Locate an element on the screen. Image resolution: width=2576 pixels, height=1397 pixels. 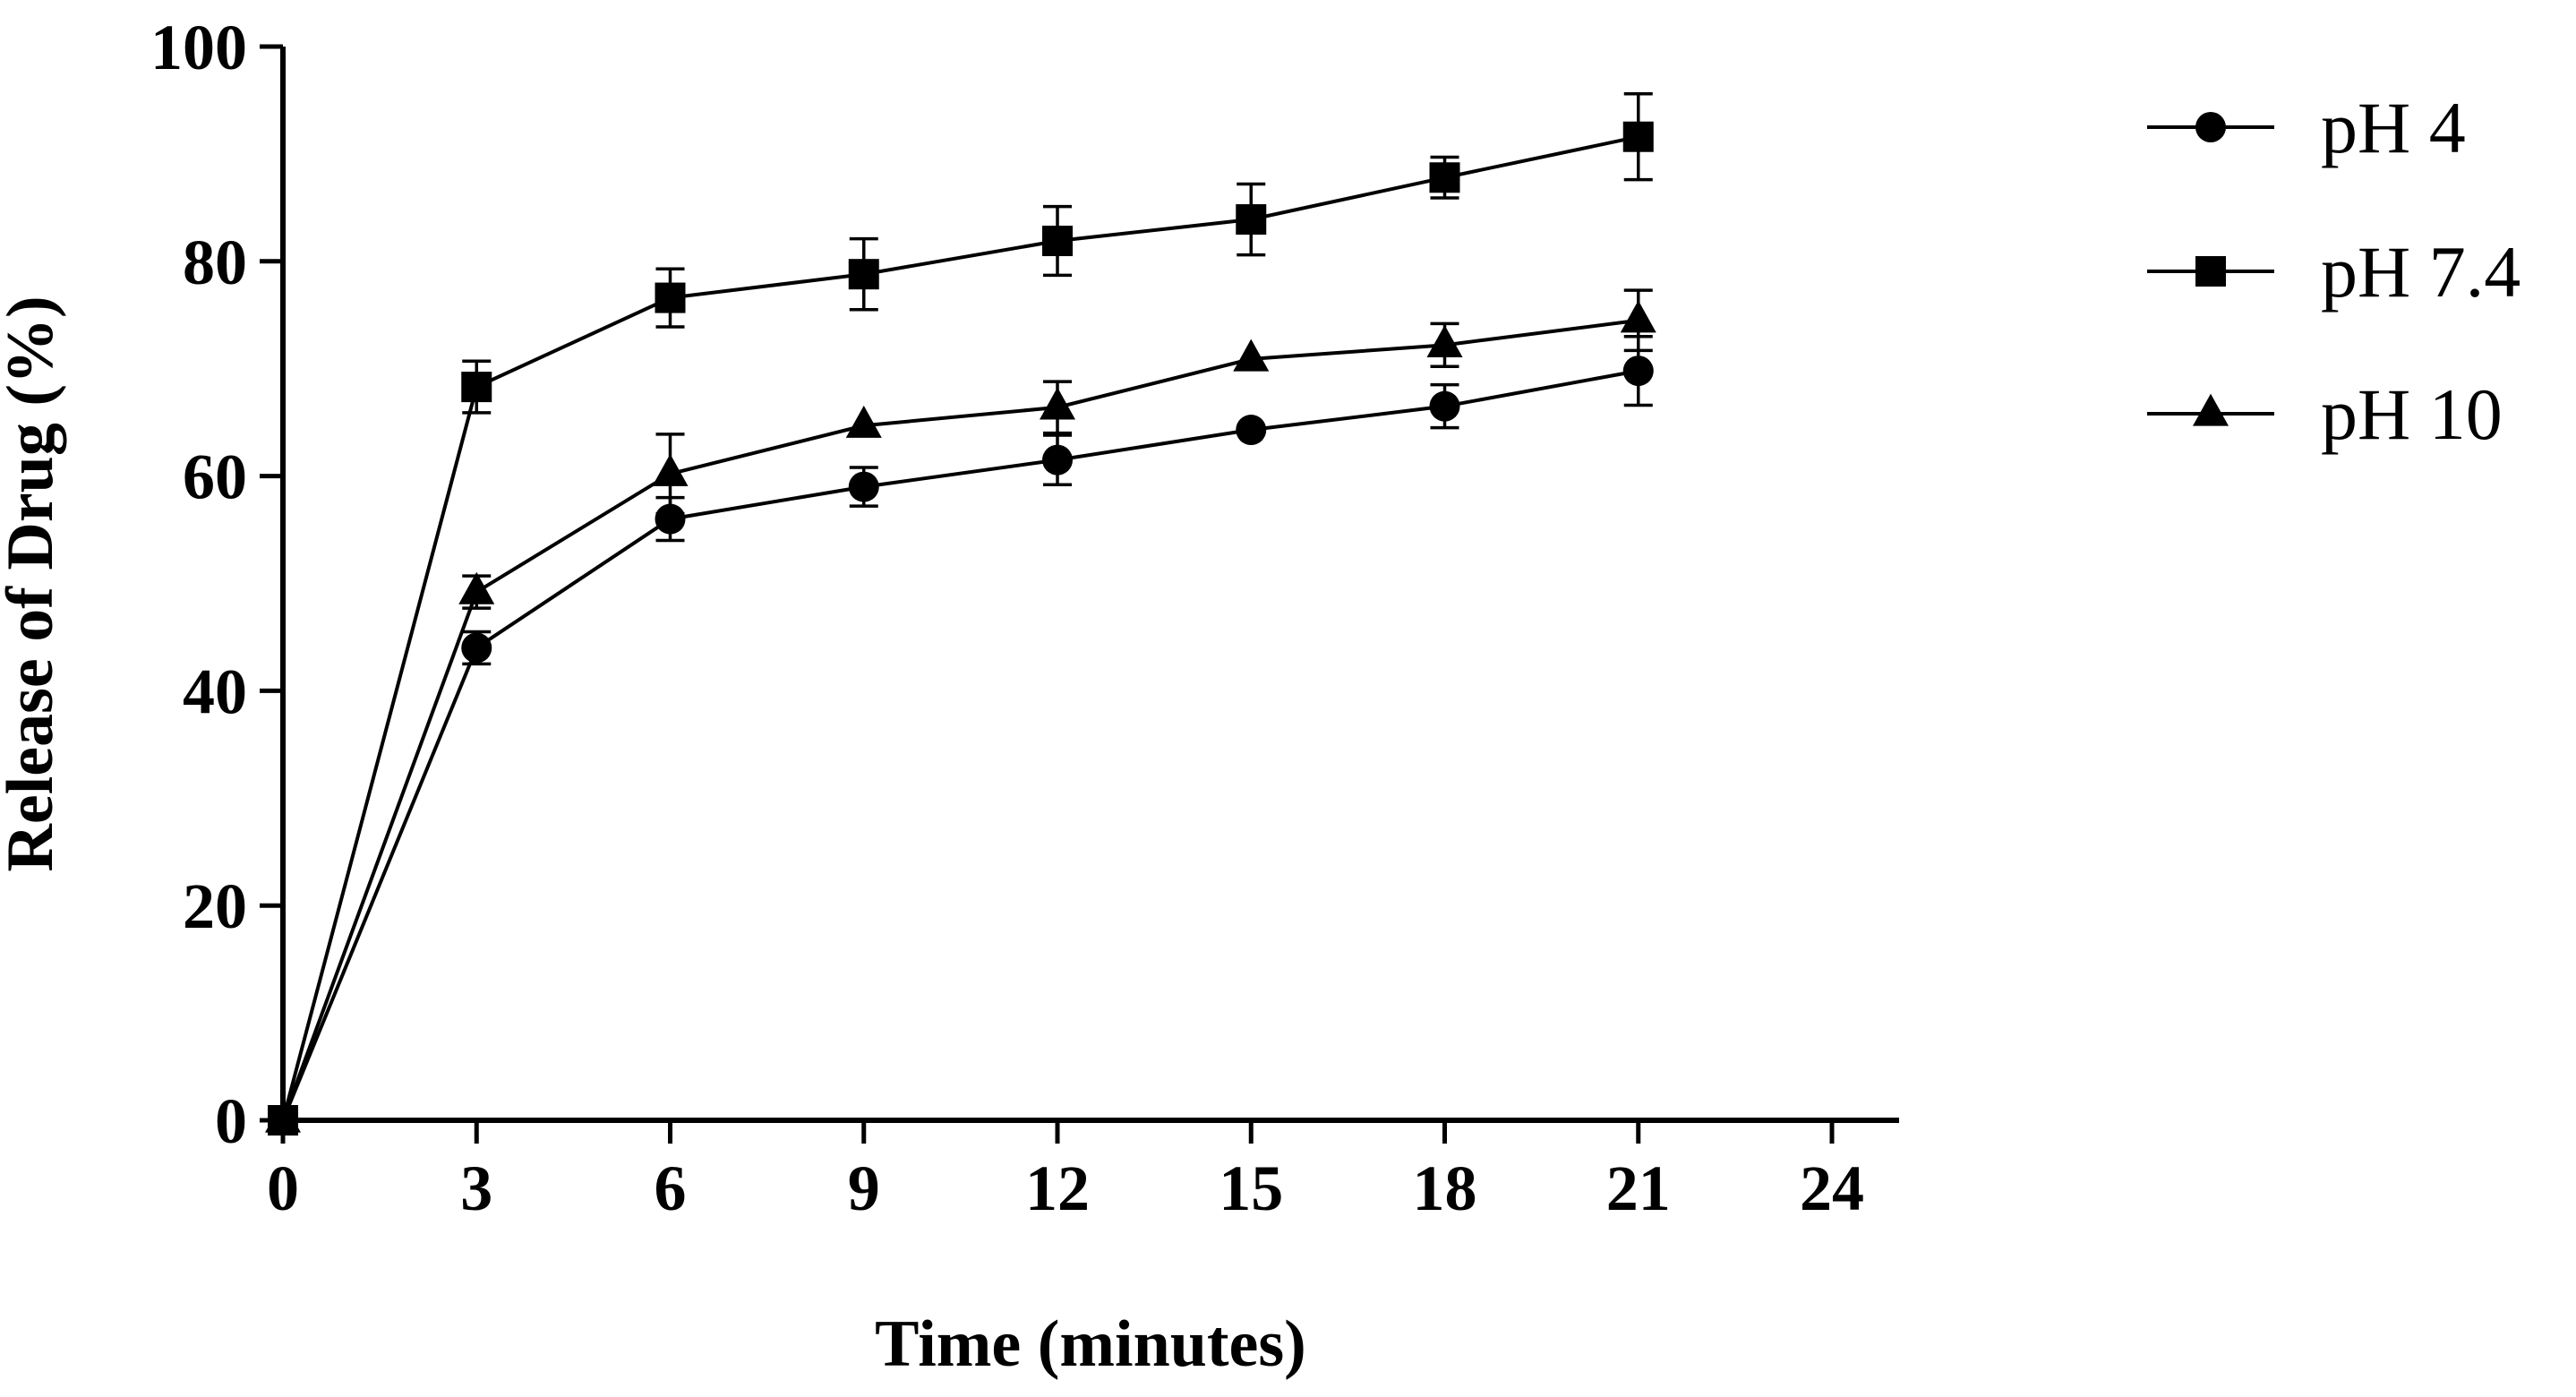
y-tick-label: 20 is located at coordinates (215, 906).